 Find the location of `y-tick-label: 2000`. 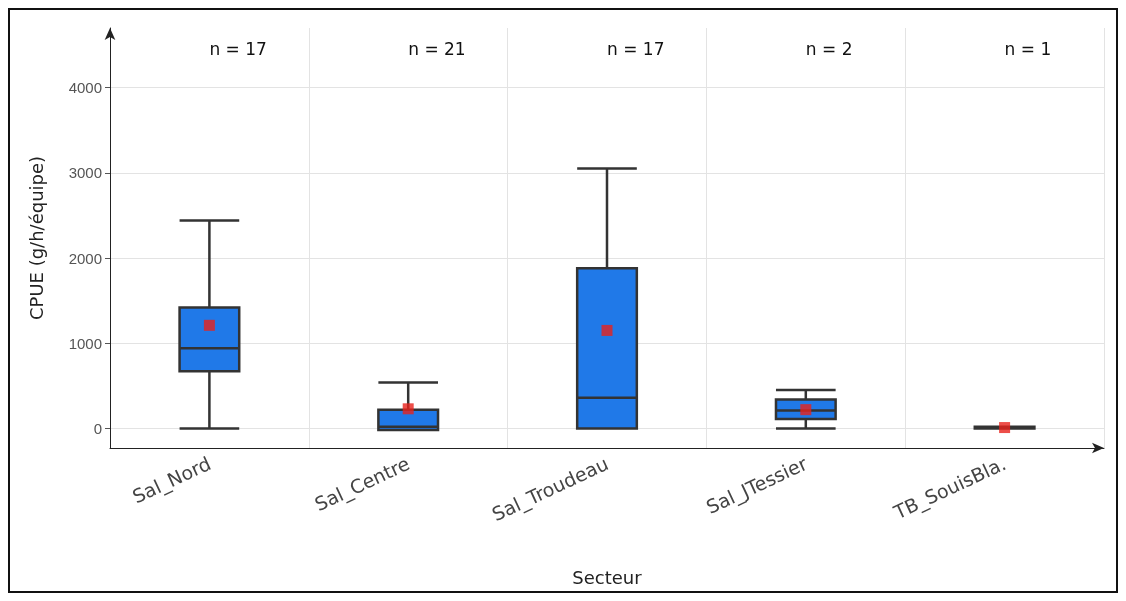

y-tick-label: 2000 is located at coordinates (85, 258).